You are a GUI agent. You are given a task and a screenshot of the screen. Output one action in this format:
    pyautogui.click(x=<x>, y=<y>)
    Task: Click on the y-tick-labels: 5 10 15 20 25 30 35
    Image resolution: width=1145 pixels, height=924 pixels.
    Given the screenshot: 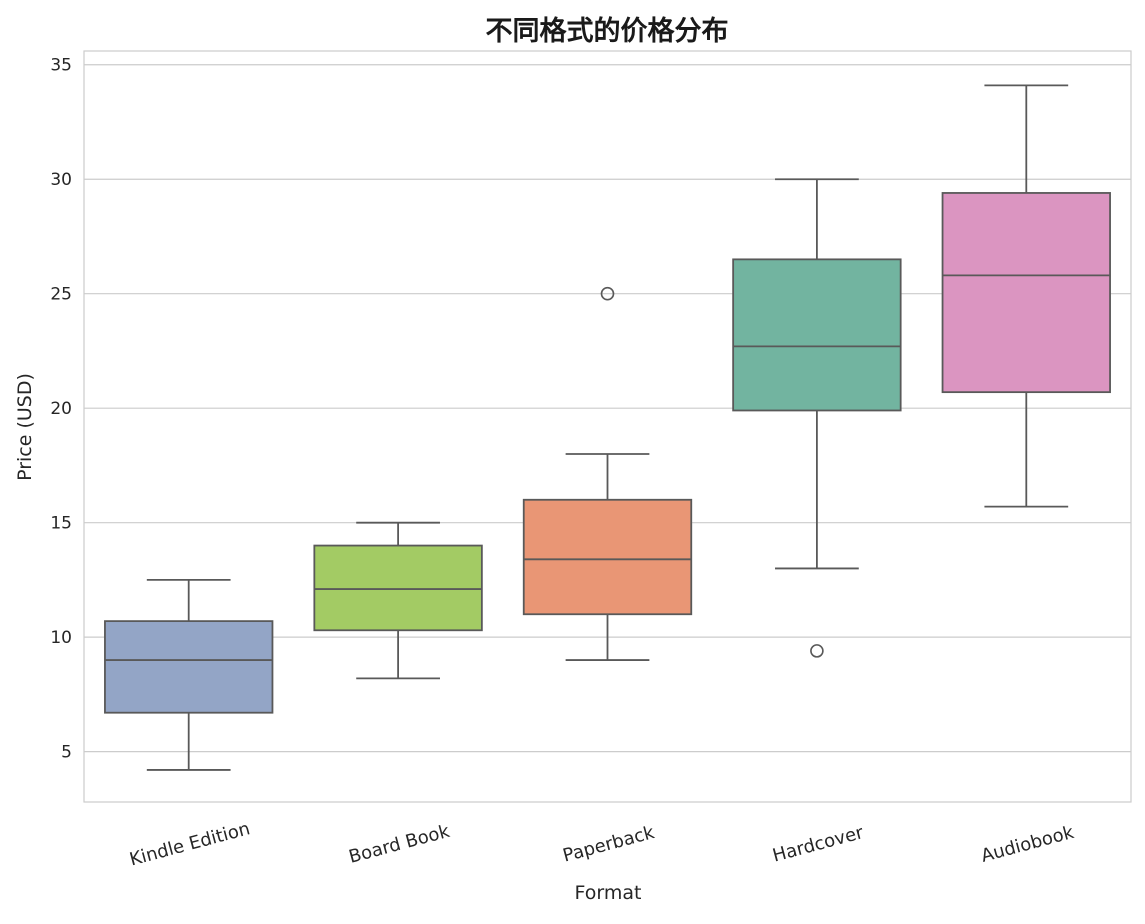 What is the action you would take?
    pyautogui.click(x=61, y=409)
    